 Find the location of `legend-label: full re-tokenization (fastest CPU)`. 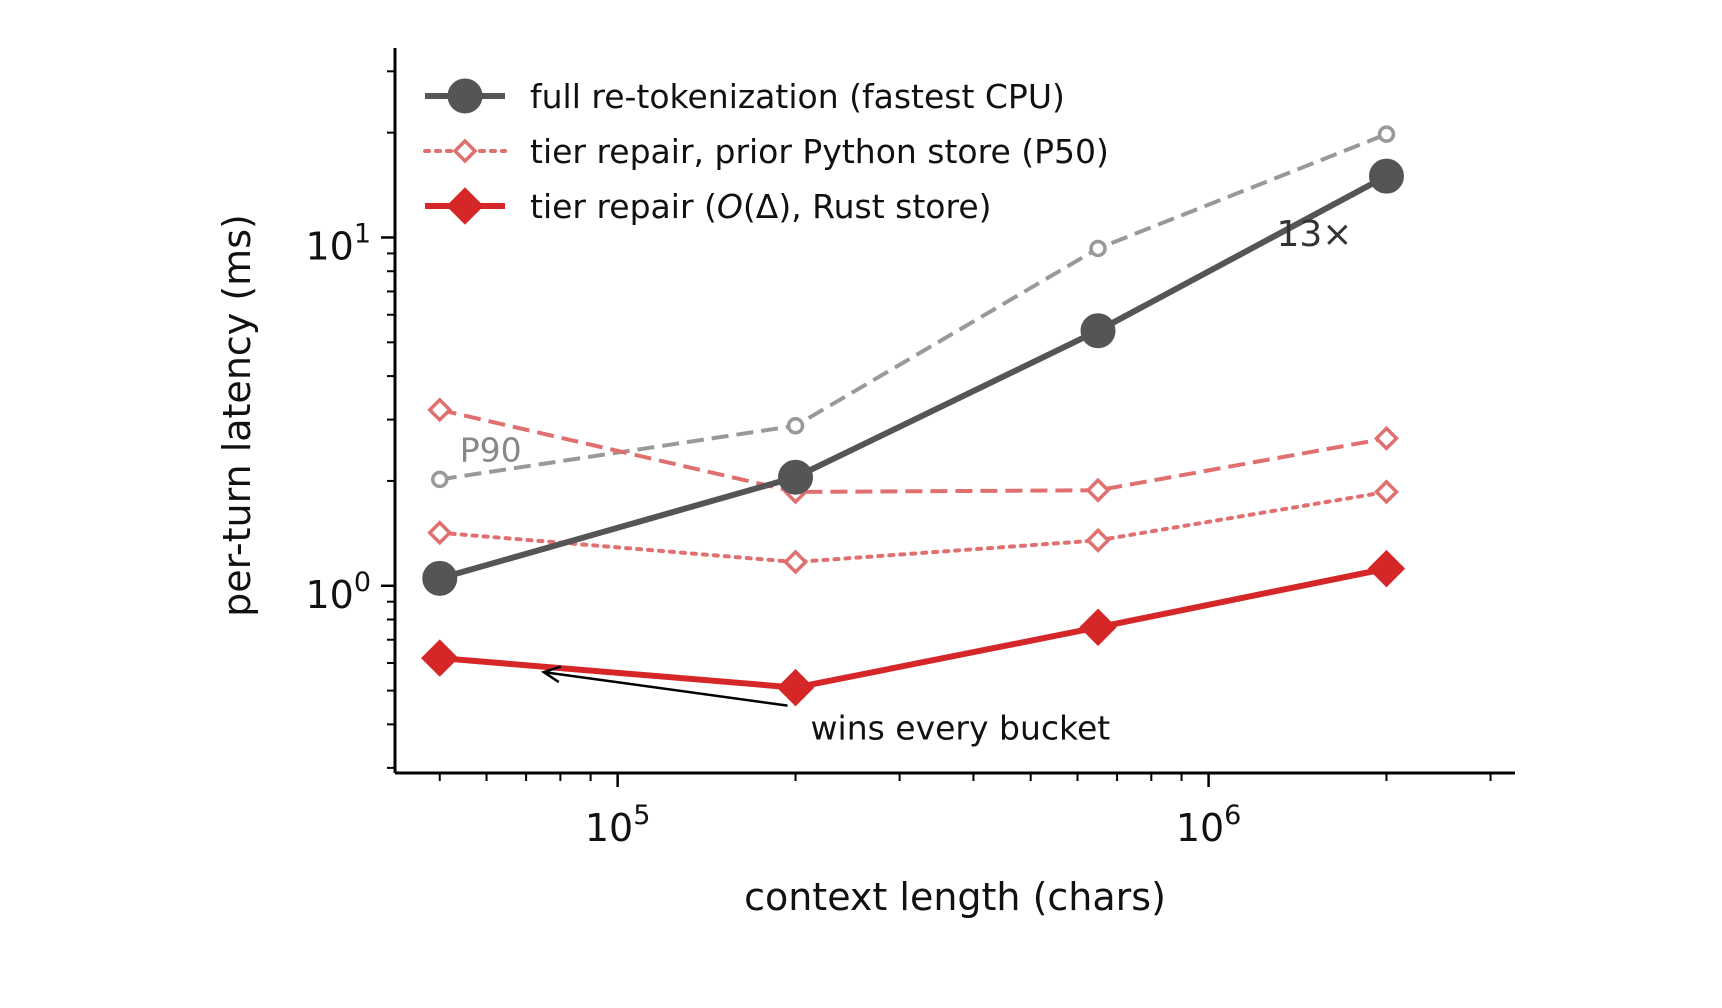

legend-label: full re-tokenization (fastest CPU) is located at coordinates (797, 96).